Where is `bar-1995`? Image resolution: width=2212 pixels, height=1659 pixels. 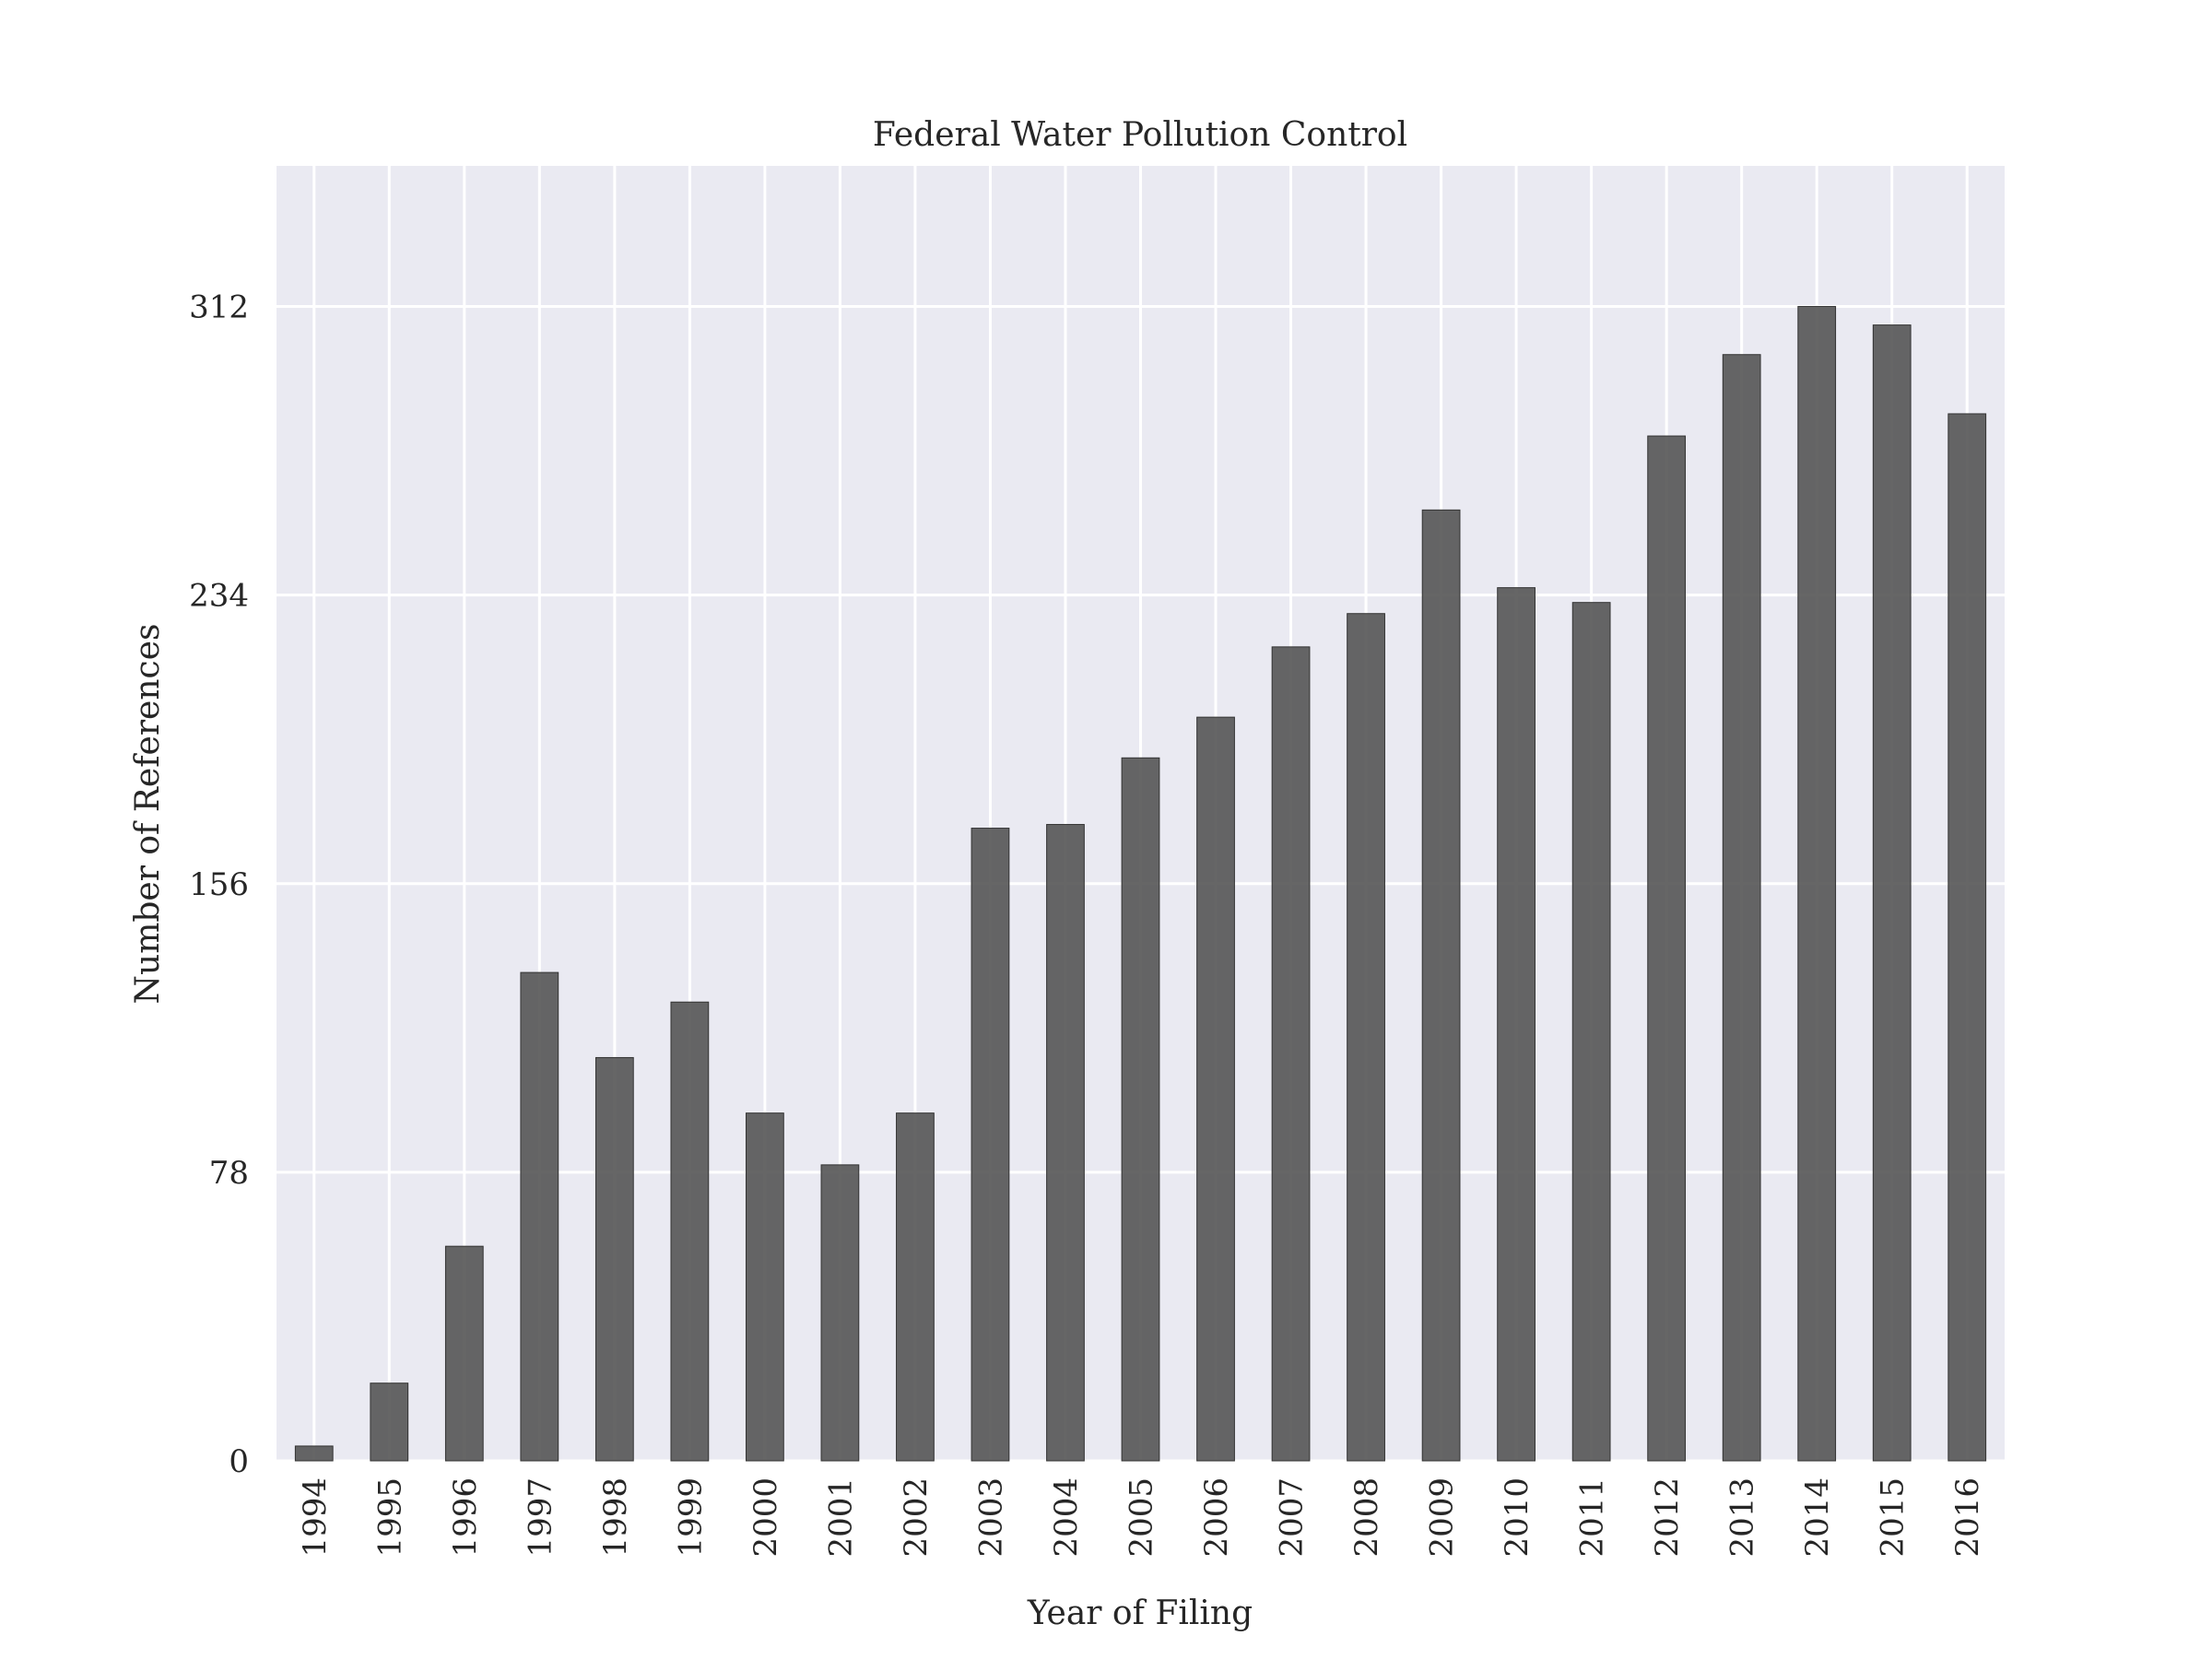 bar-1995 is located at coordinates (389, 1422).